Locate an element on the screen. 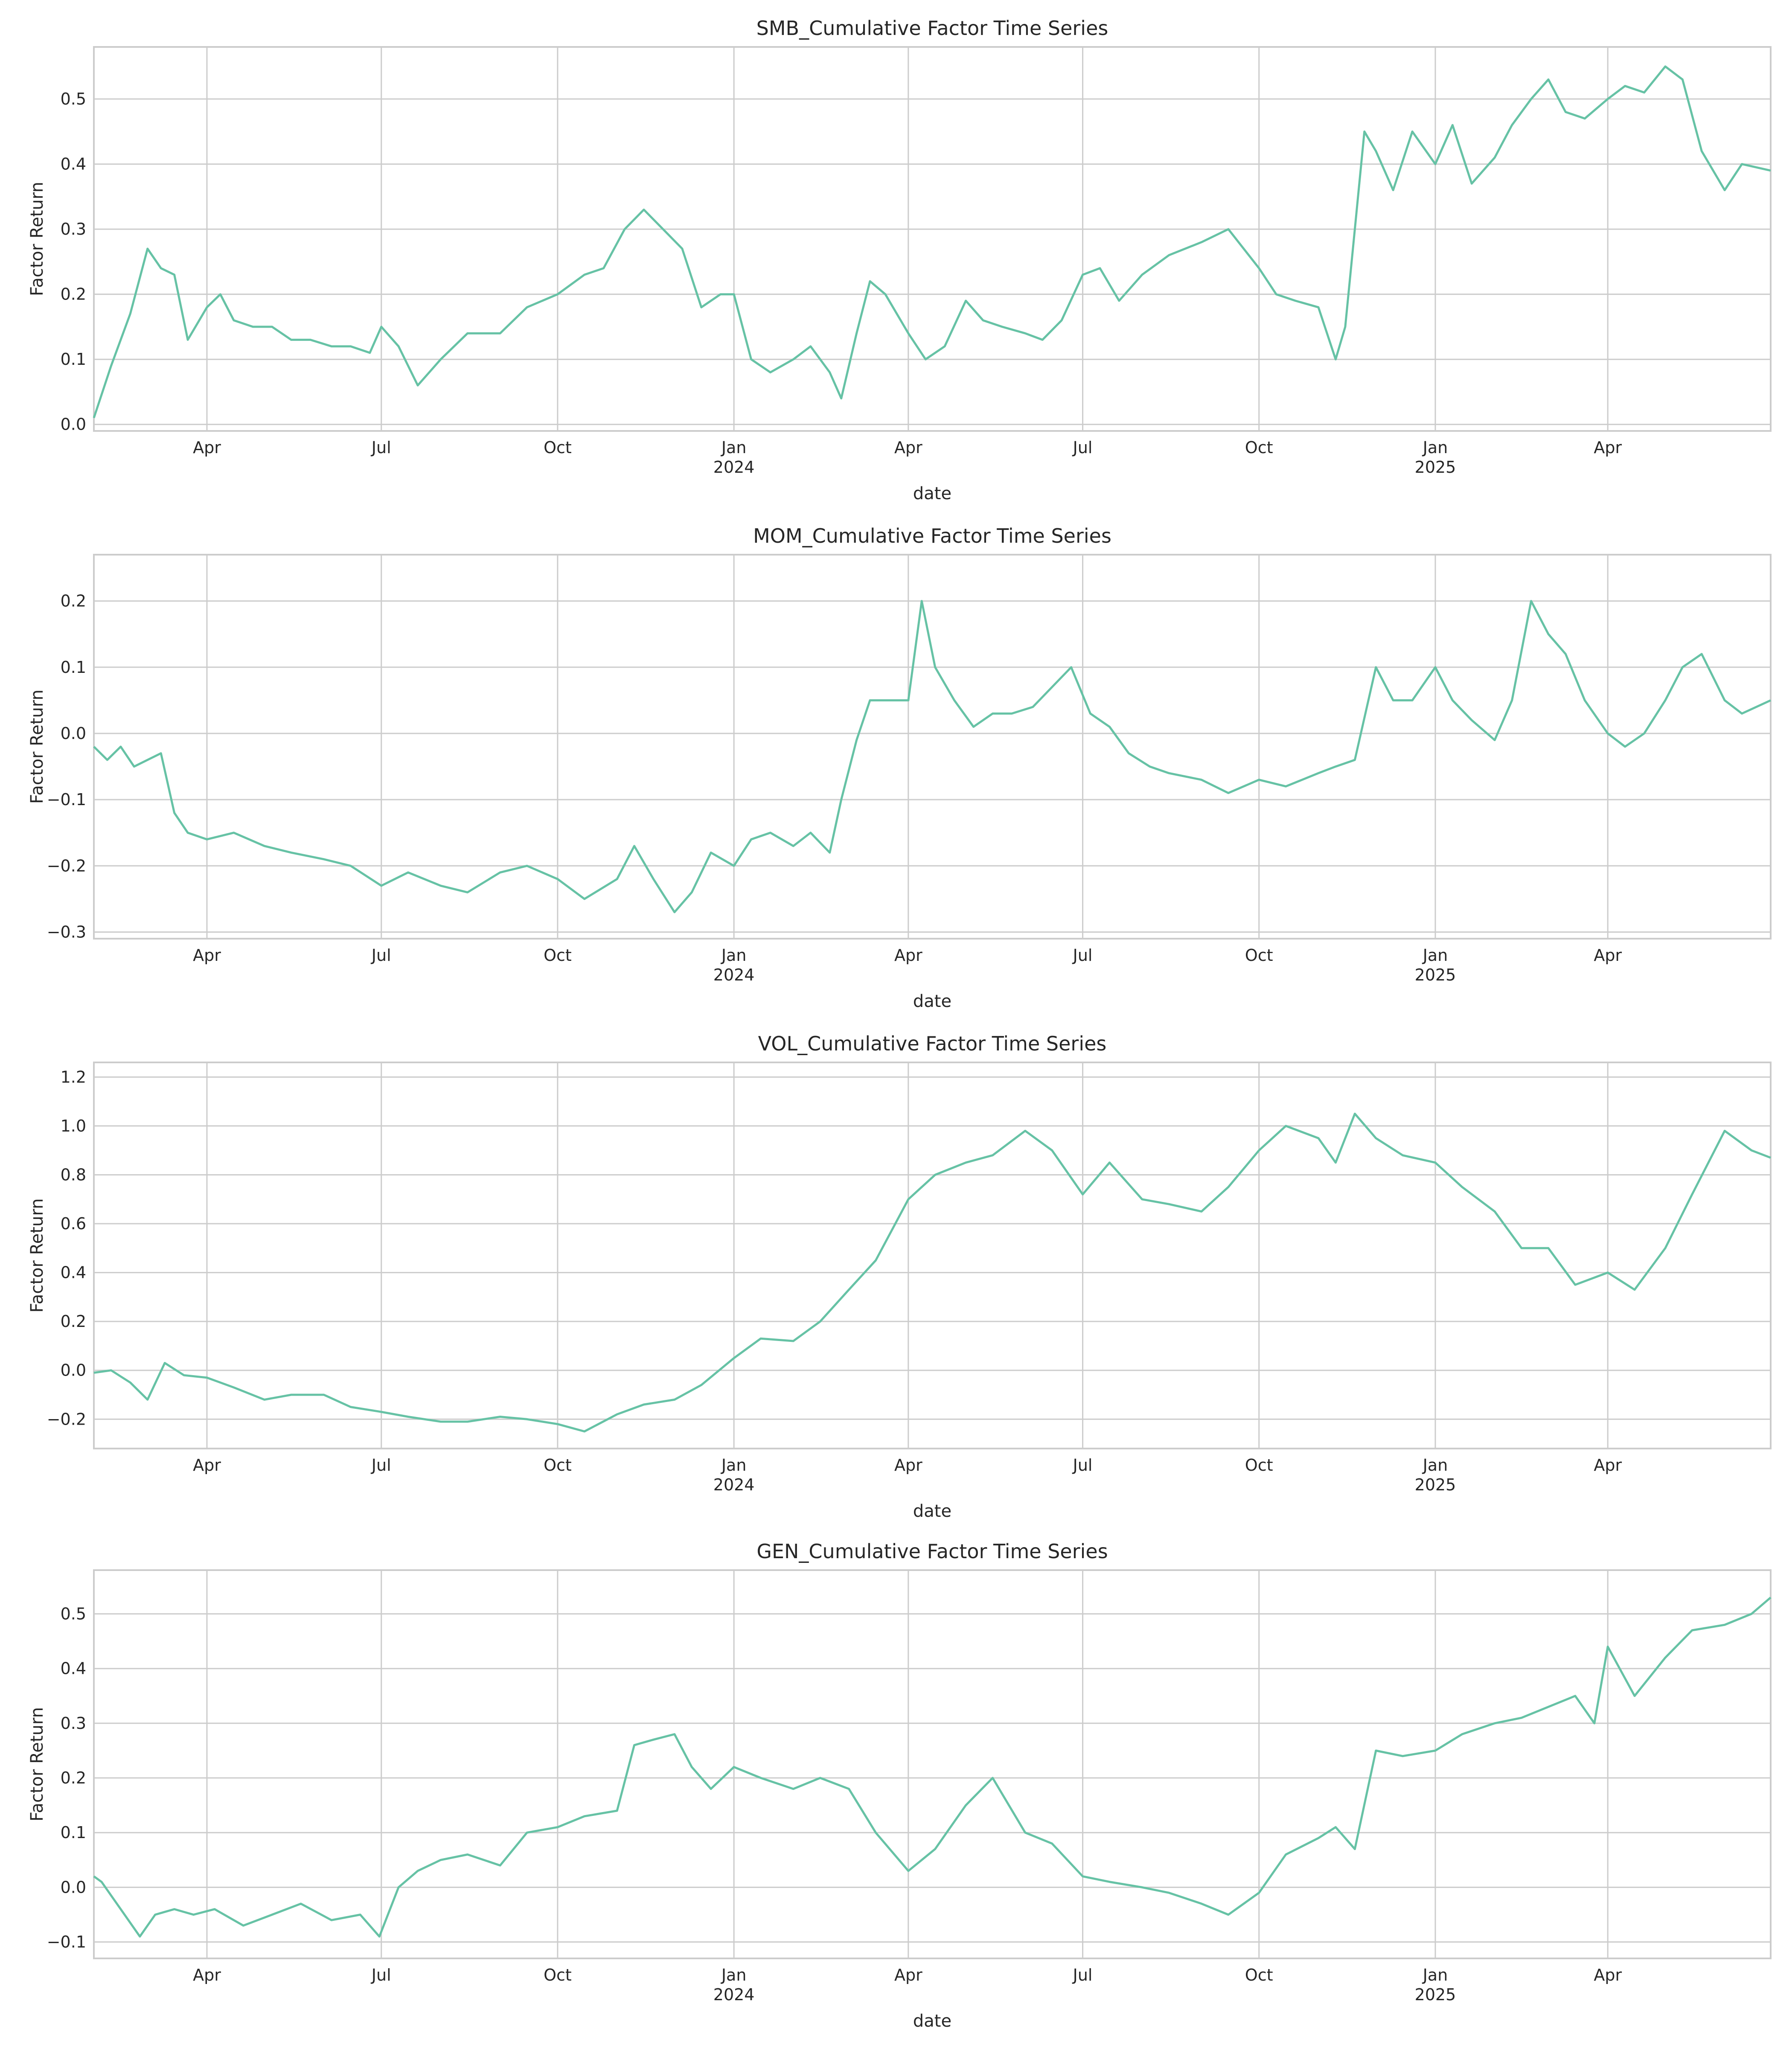  chart-title: VOL_Cumulative Factor Time Series is located at coordinates (933, 1043).